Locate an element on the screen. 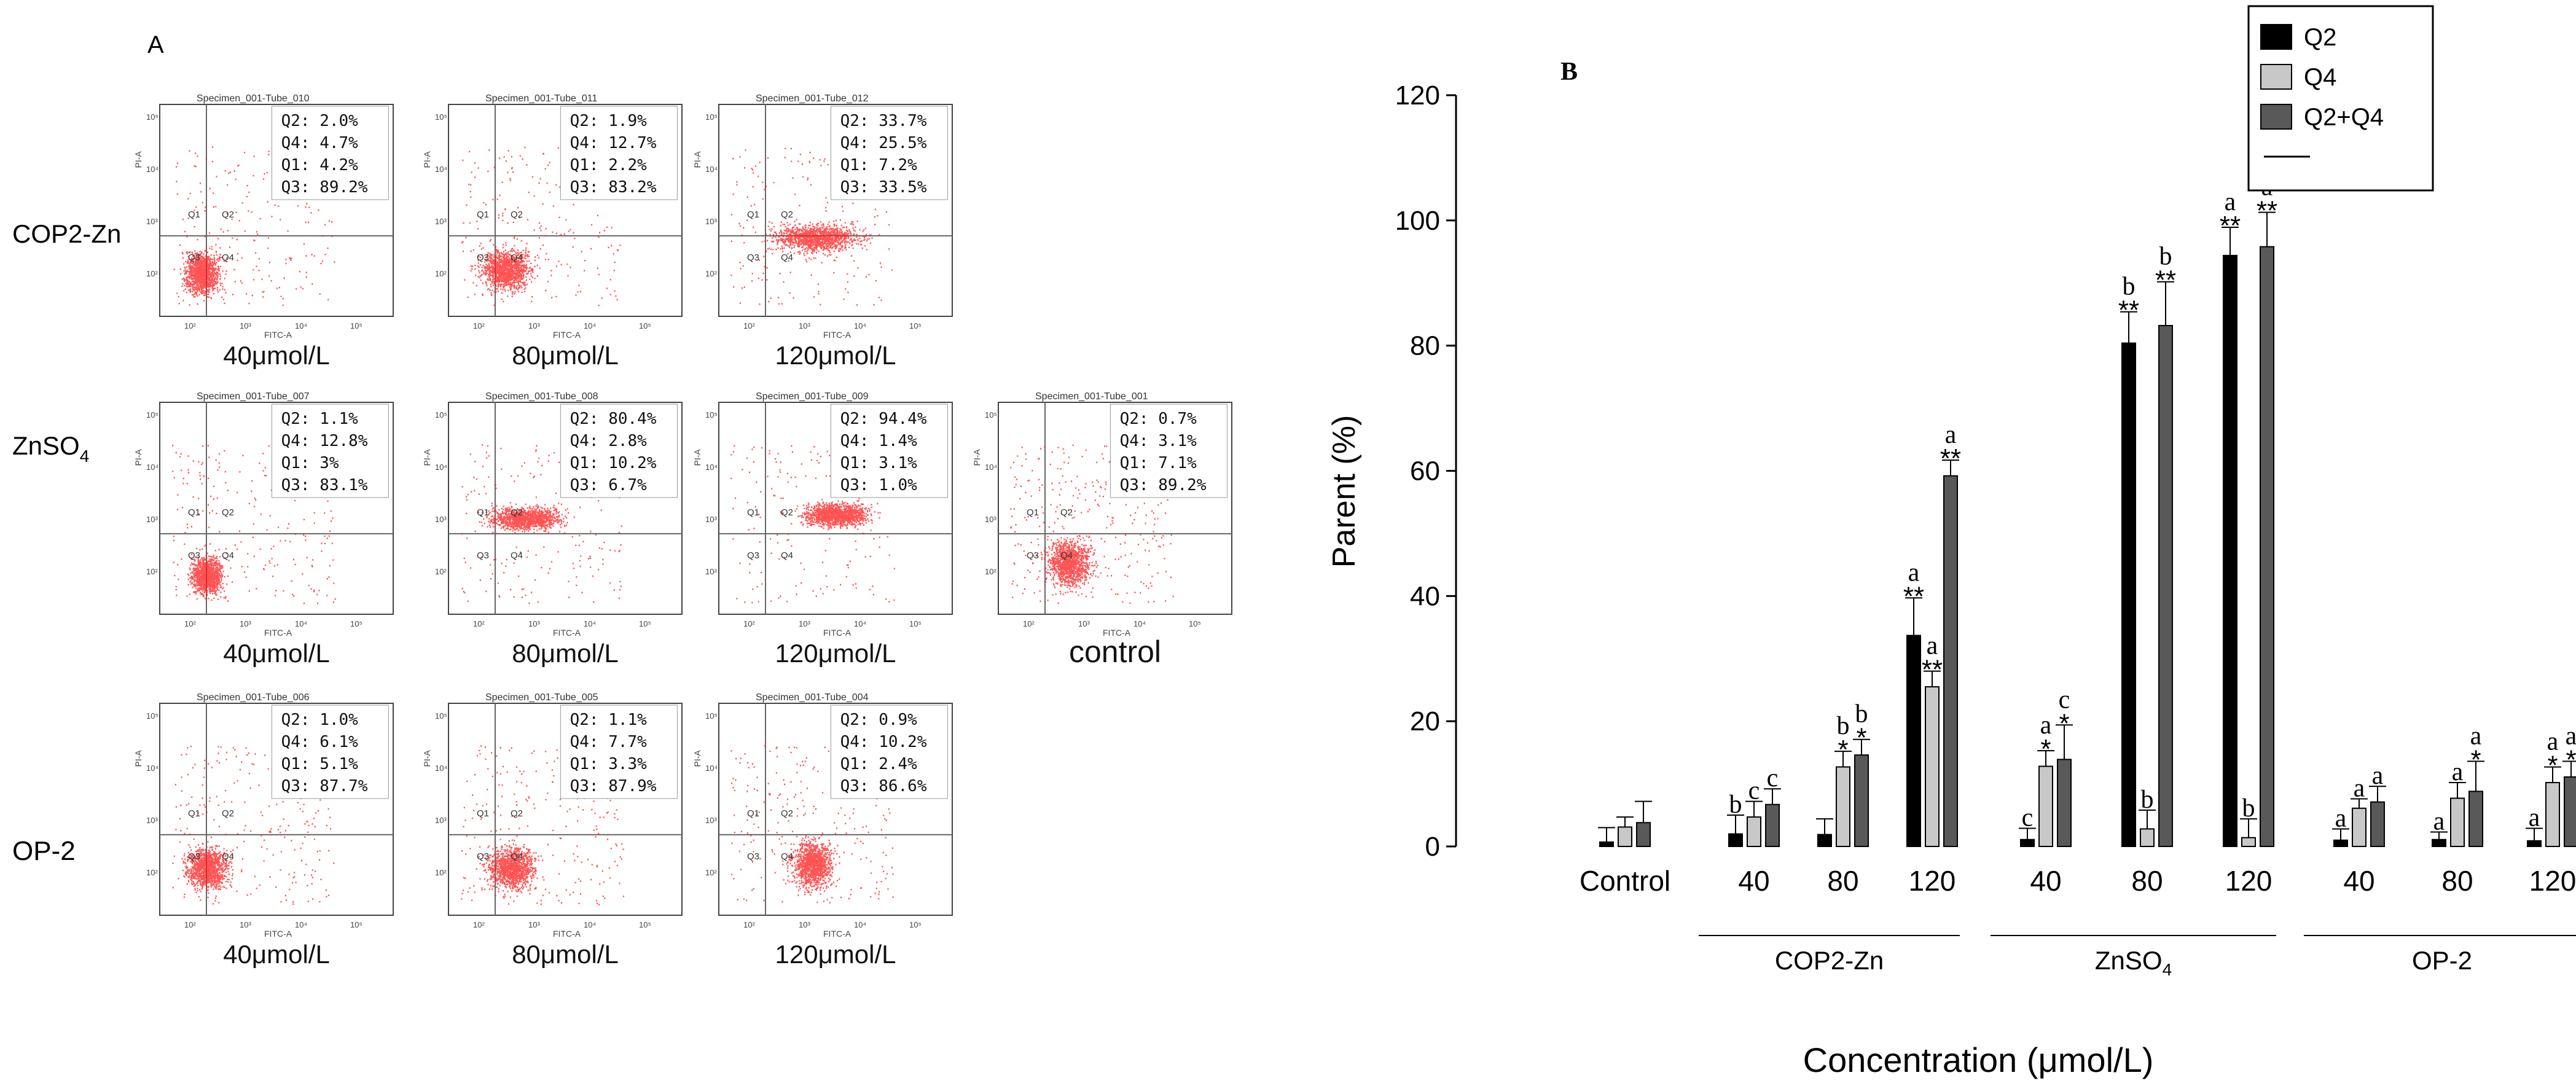 The width and height of the screenshot is (2576, 1086). stat-line: Q4: 10.2% is located at coordinates (883, 742).